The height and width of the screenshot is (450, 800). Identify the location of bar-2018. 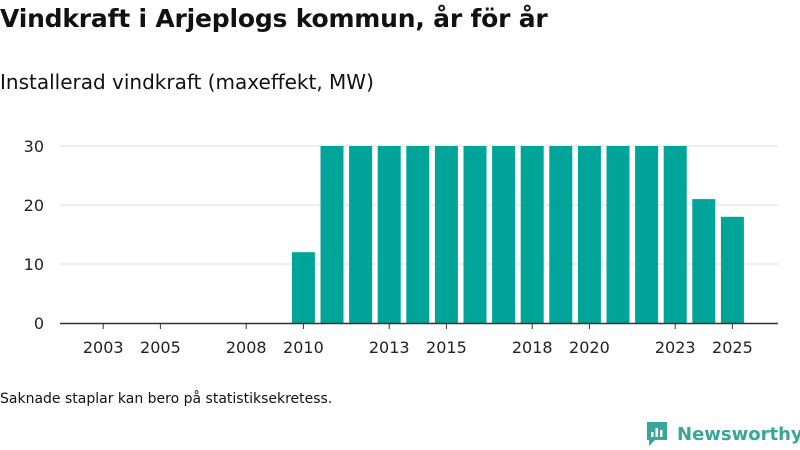
(532, 234).